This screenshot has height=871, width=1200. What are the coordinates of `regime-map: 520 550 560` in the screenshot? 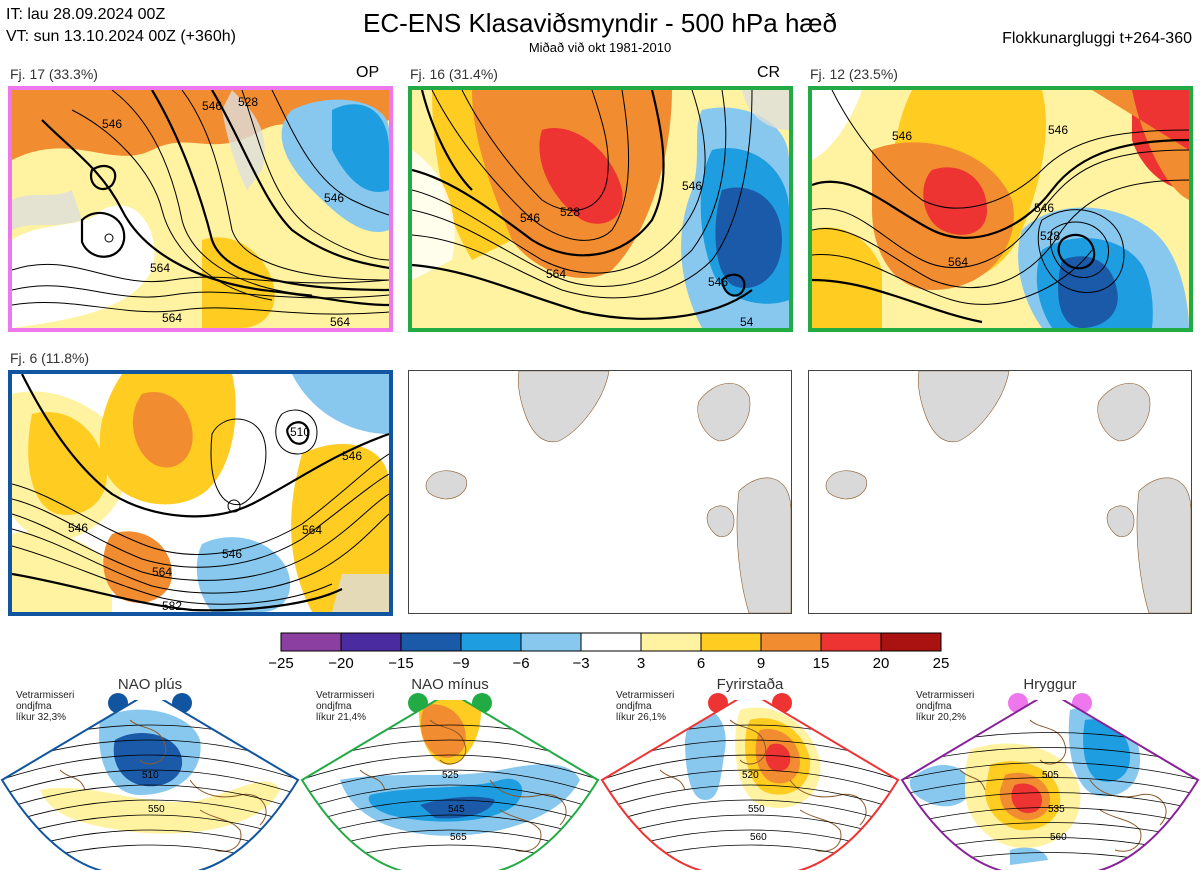 It's located at (750, 785).